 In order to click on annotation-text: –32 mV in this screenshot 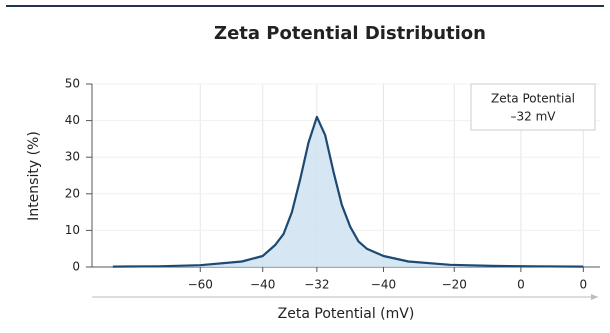, I will do `click(534, 117)`.